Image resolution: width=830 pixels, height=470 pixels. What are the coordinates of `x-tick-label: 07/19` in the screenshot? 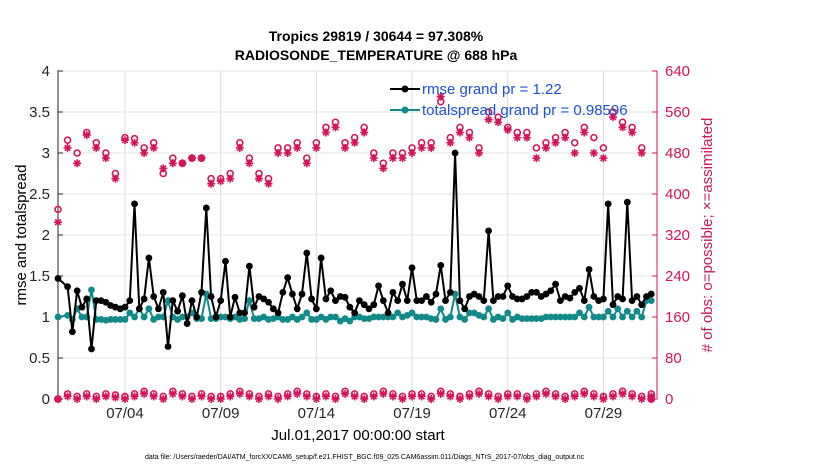 It's located at (412, 413).